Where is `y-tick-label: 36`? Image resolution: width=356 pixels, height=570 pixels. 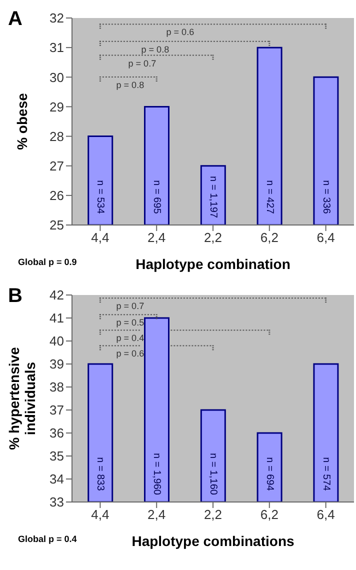 y-tick-label: 36 is located at coordinates (57, 433).